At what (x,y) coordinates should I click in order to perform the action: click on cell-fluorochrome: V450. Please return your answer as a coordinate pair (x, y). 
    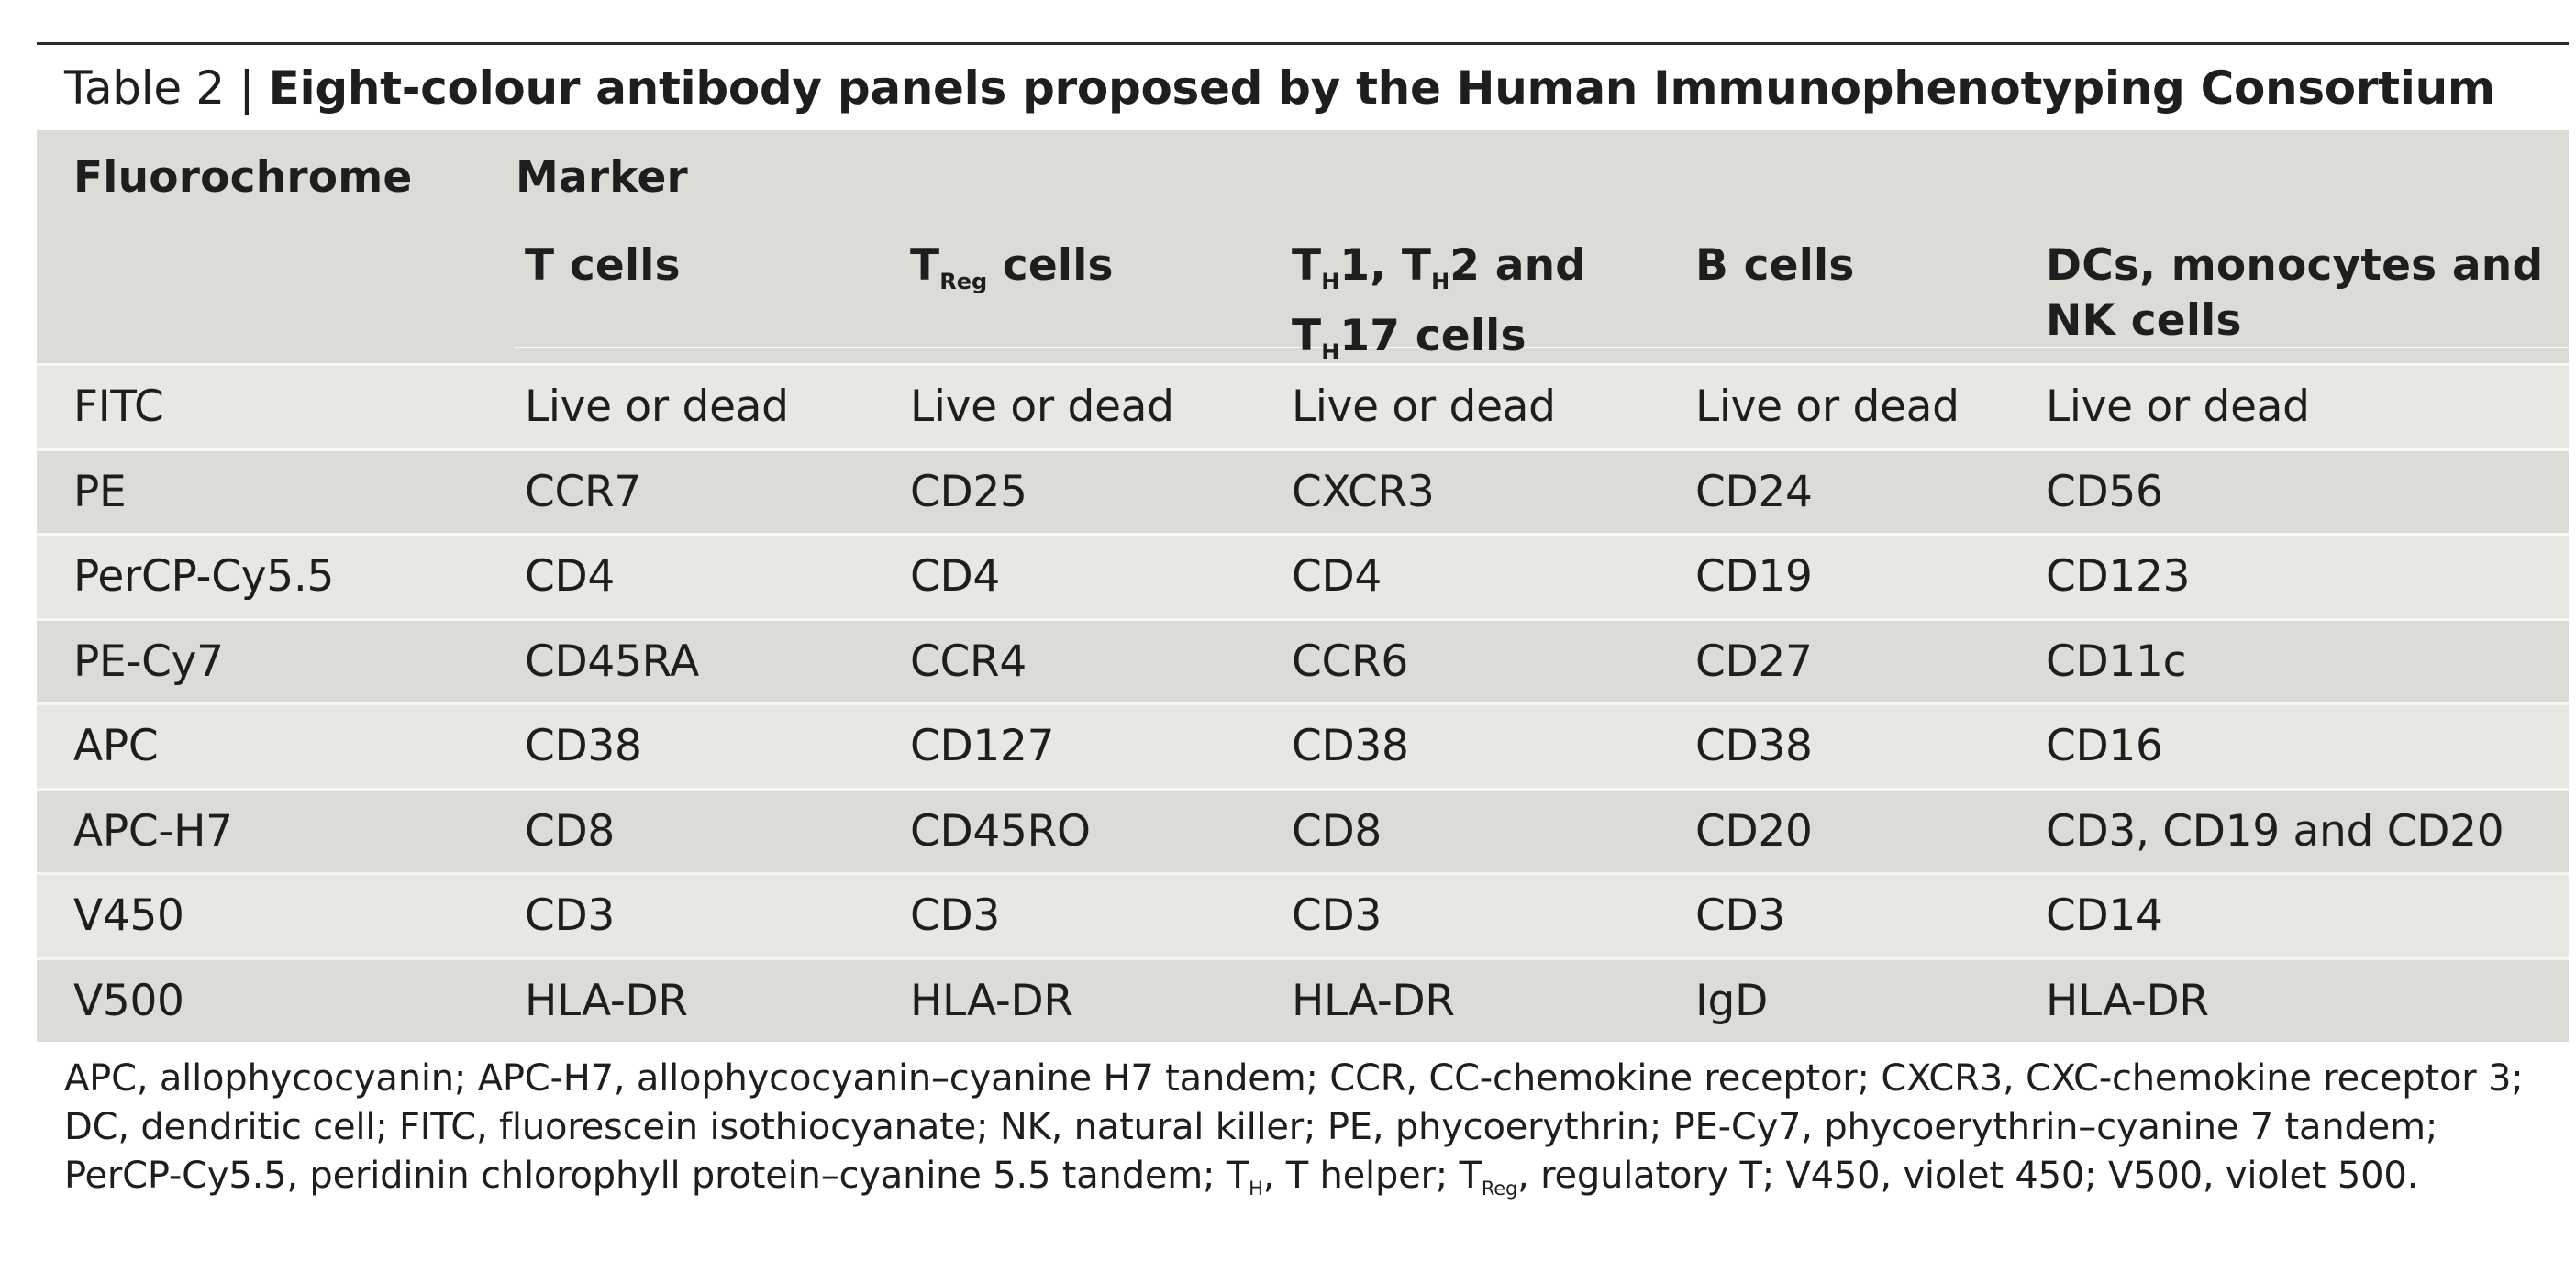
    Looking at the image, I should click on (128, 915).